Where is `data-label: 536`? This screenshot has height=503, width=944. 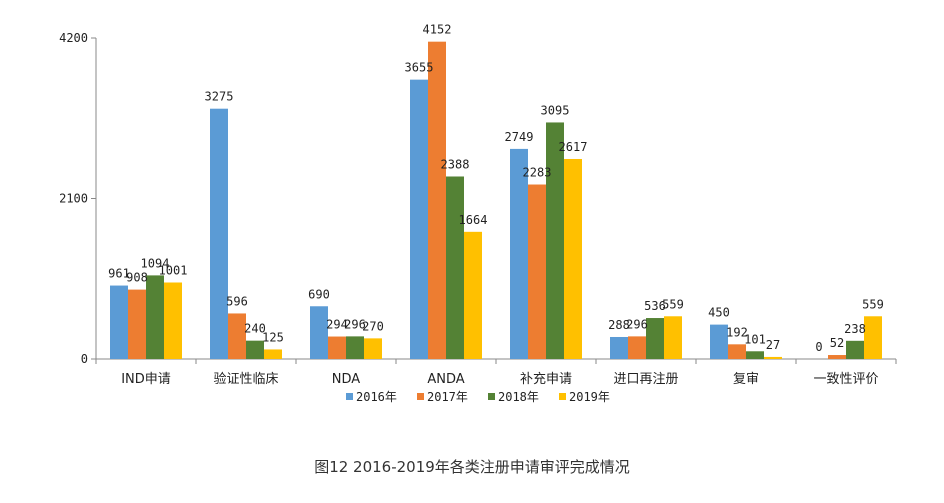
data-label: 536 is located at coordinates (655, 306).